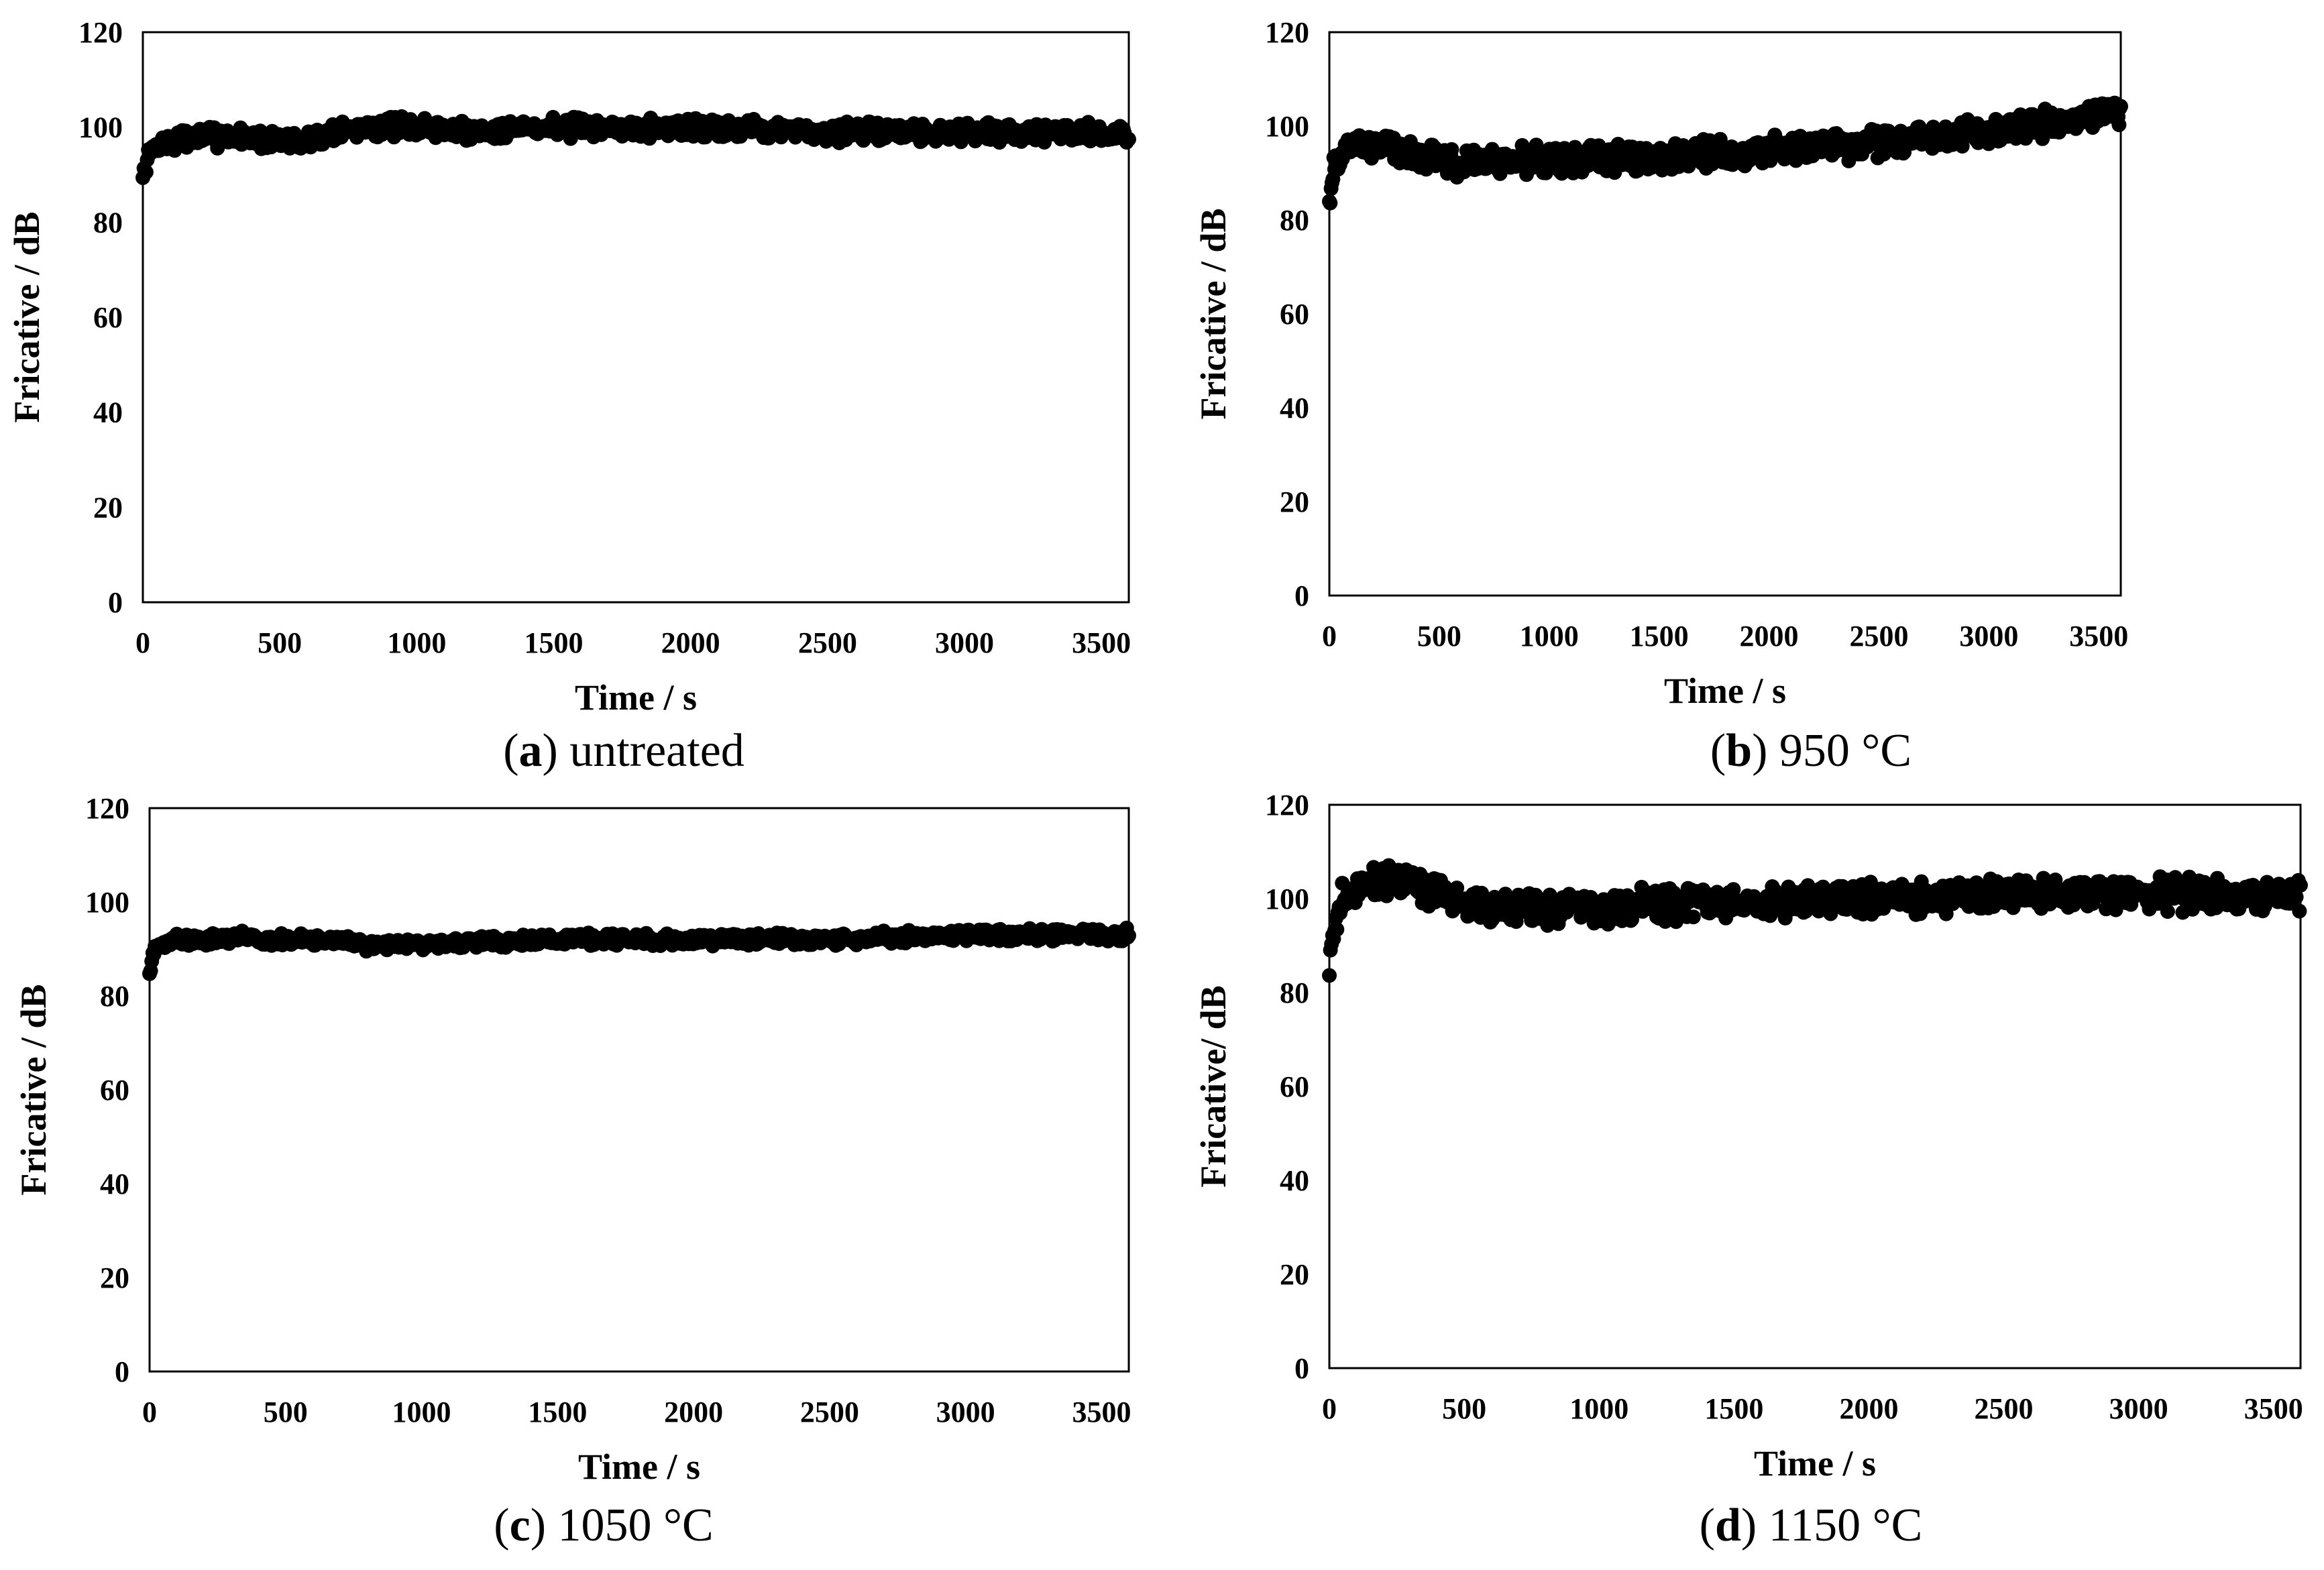 This screenshot has width=2324, height=1570. What do you see at coordinates (624, 751) in the screenshot?
I see `caption-a: (a) untreated` at bounding box center [624, 751].